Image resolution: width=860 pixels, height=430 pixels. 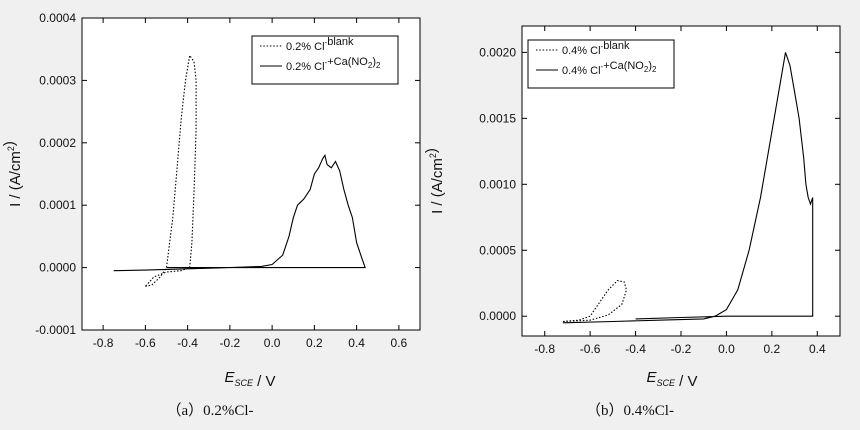 What do you see at coordinates (333, 64) in the screenshot?
I see `legend-entry: 0.2% Cl-+Ca(NO2)2` at bounding box center [333, 64].